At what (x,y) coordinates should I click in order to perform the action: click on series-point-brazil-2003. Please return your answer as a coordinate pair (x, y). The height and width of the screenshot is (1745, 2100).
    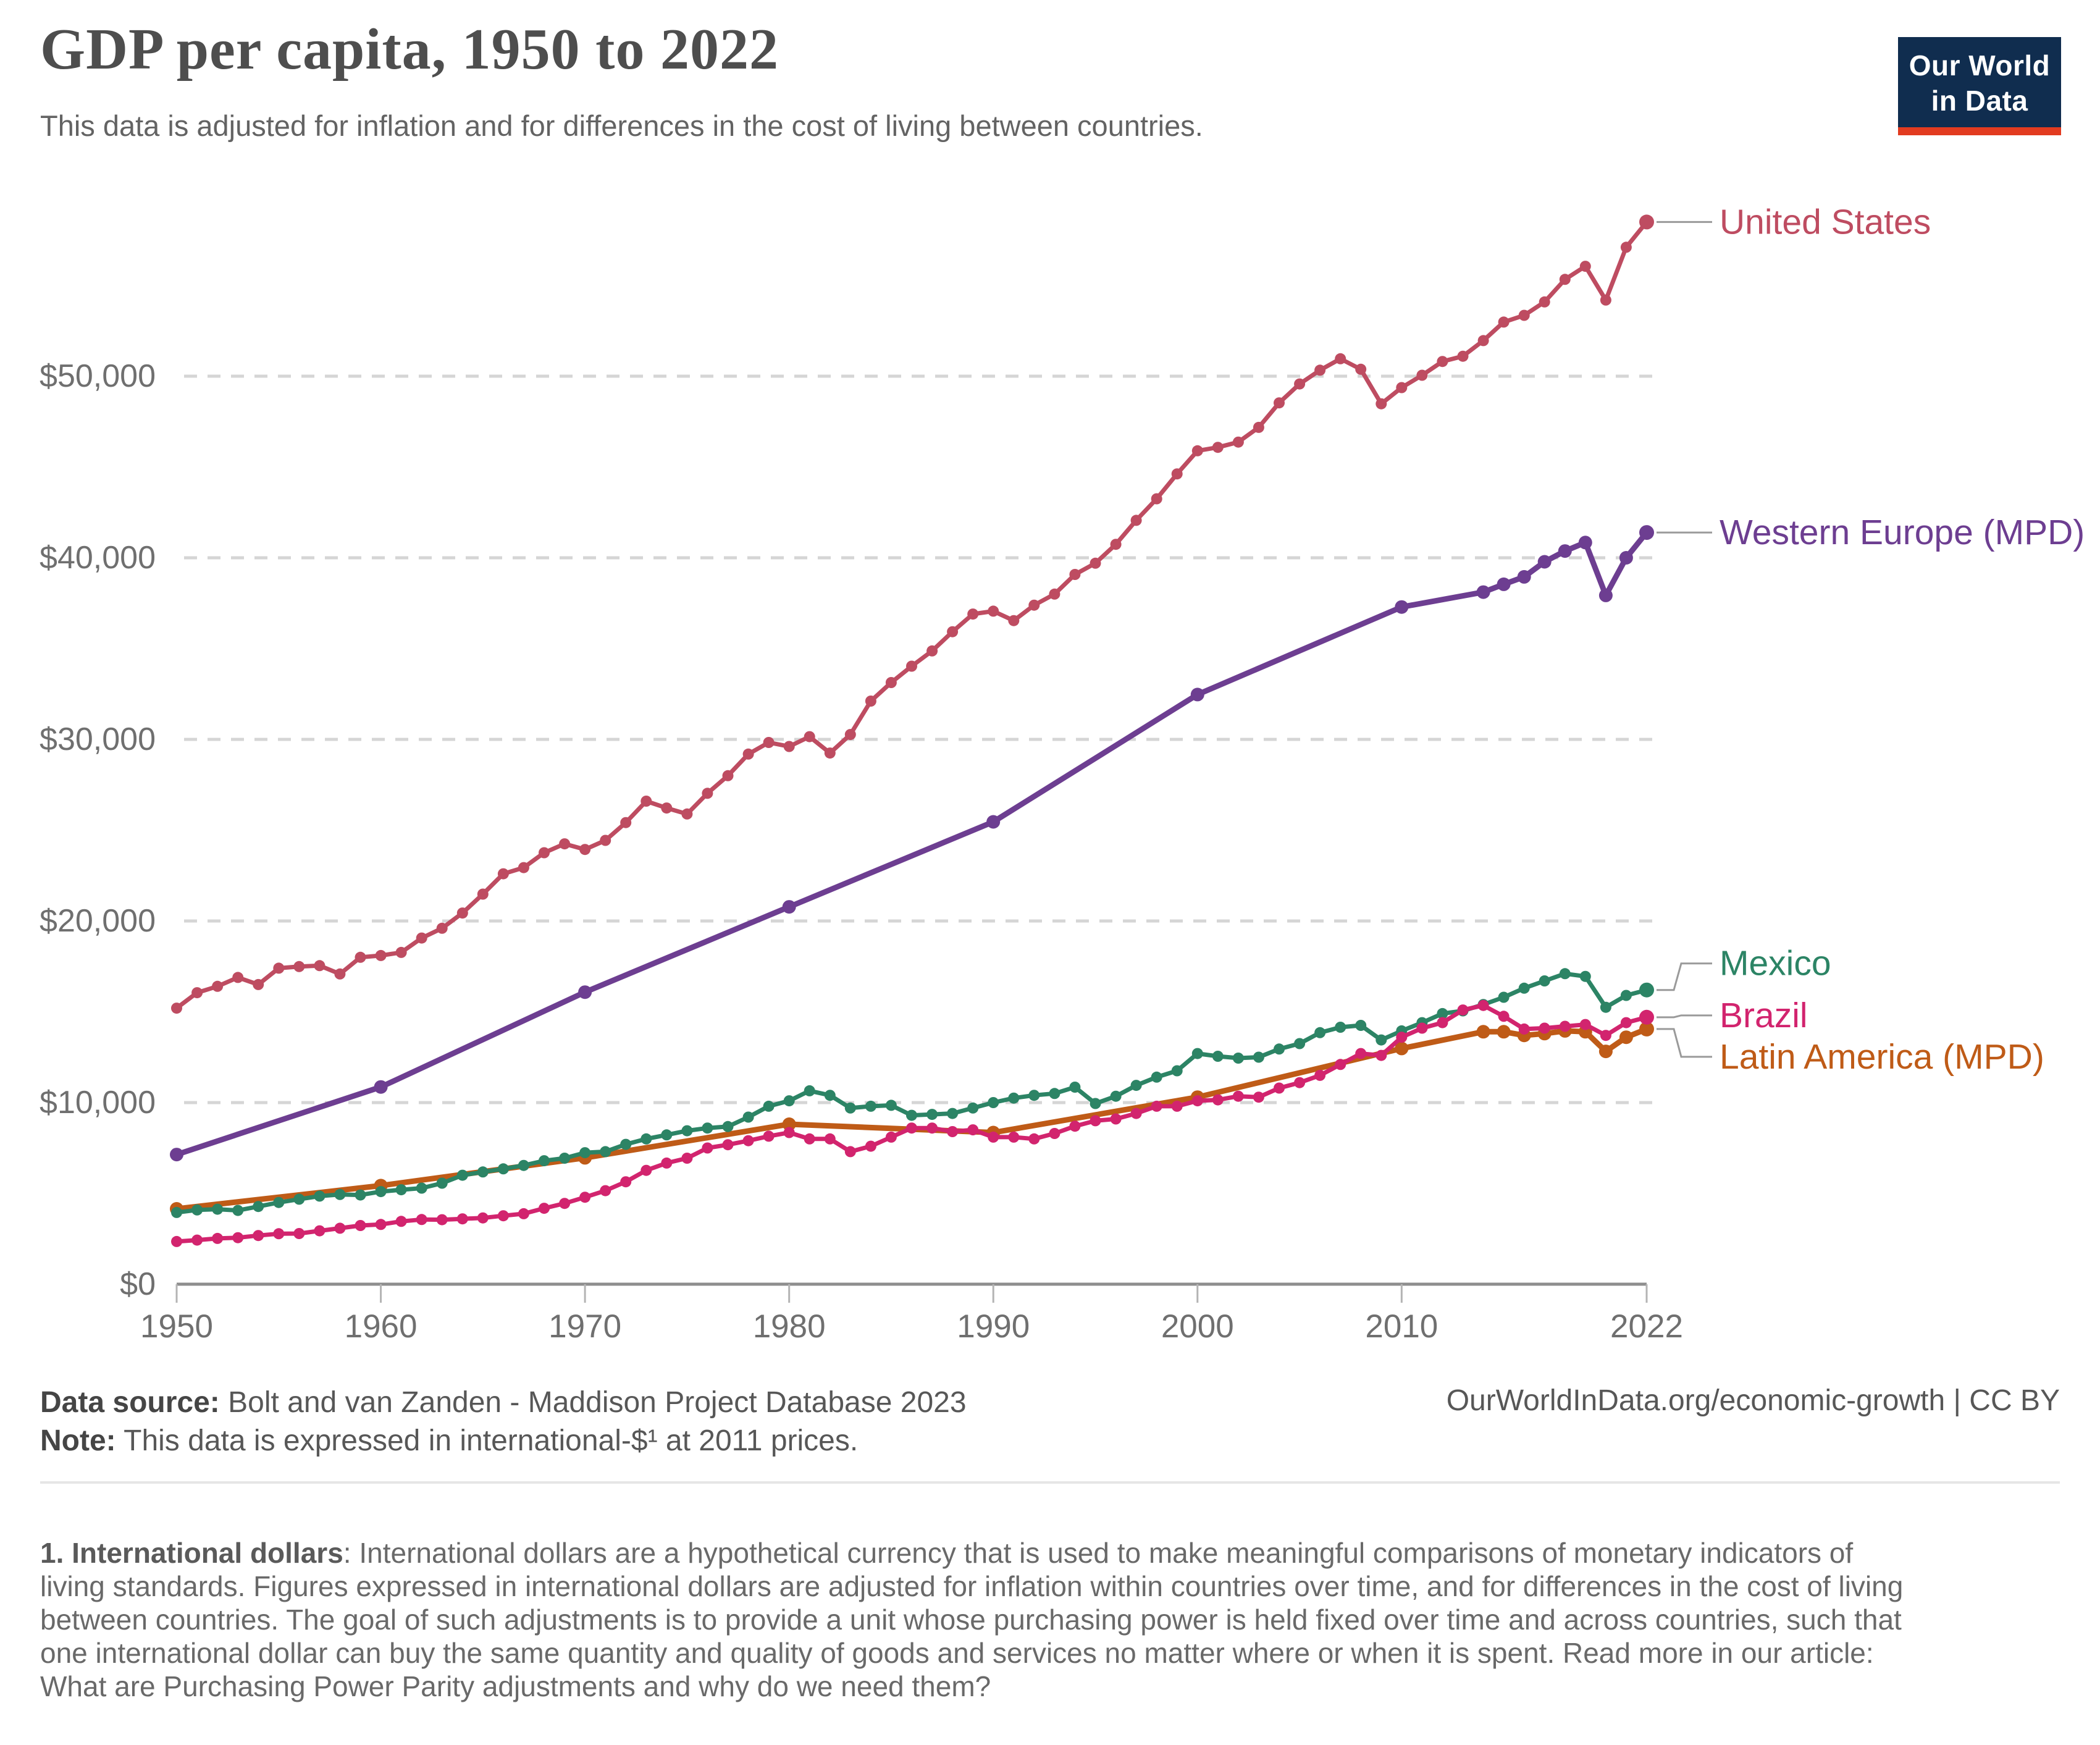
    Looking at the image, I should click on (1258, 1097).